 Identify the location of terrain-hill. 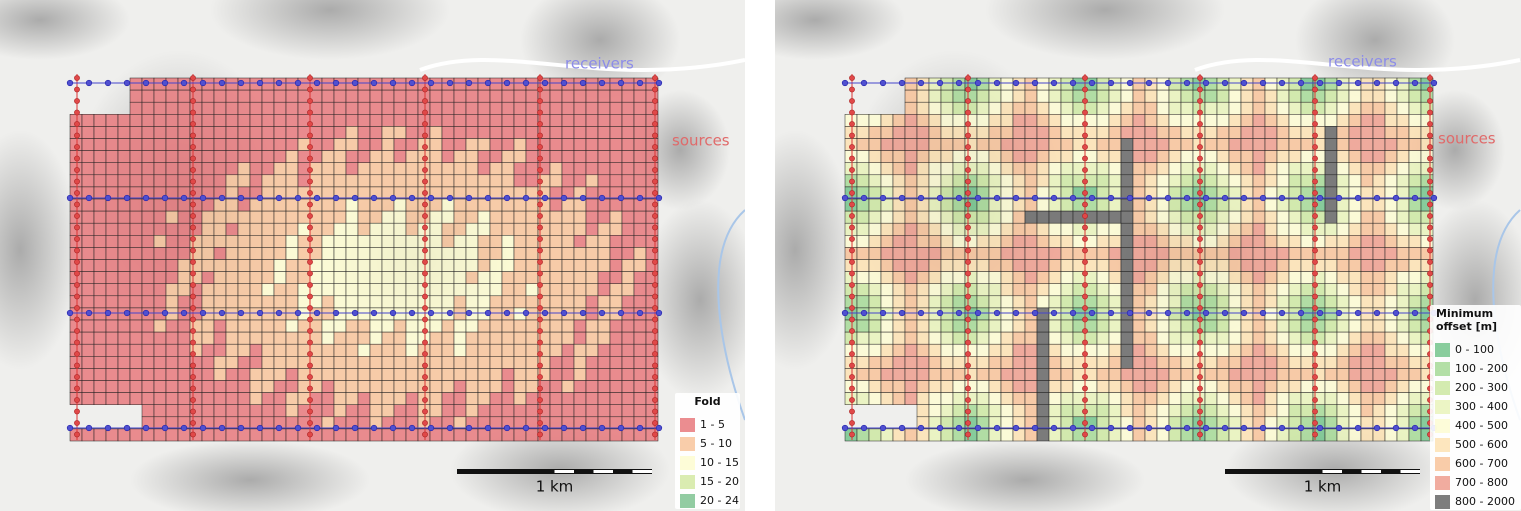
(40, 250).